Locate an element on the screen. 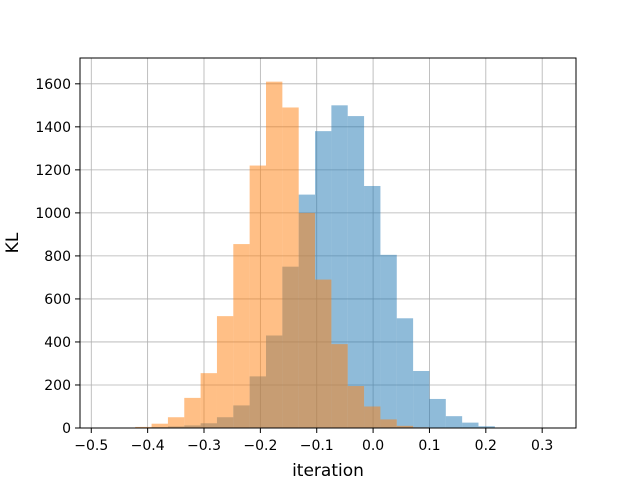 The height and width of the screenshot is (480, 640). x-tick-label: −0.3 is located at coordinates (204, 446).